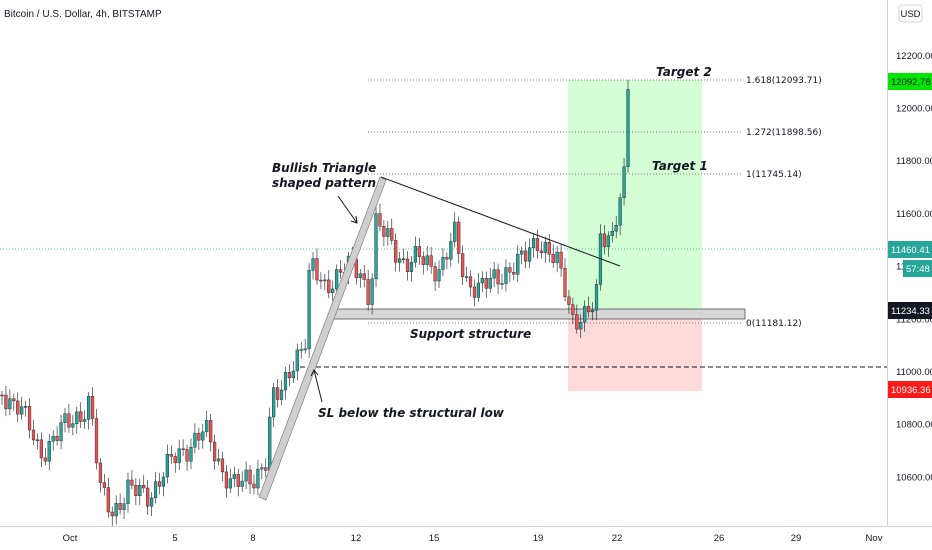 The width and height of the screenshot is (932, 550). What do you see at coordinates (911, 390) in the screenshot?
I see `price-tag-stop-text: 10936.36` at bounding box center [911, 390].